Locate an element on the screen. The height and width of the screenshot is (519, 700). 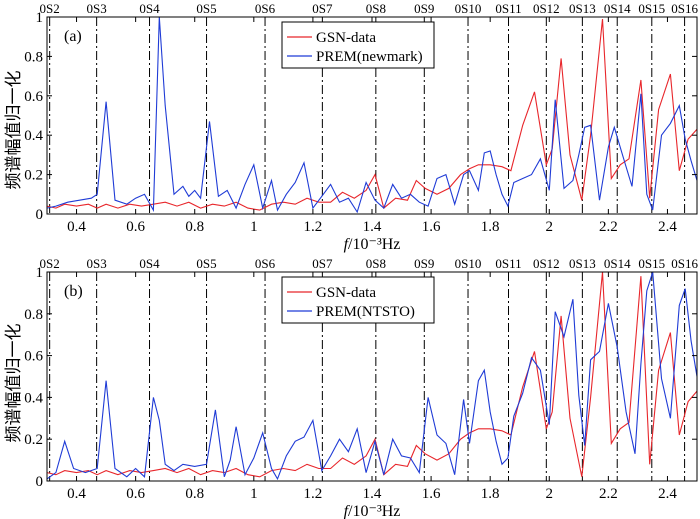
panel-label: (b) is located at coordinates (73, 291).